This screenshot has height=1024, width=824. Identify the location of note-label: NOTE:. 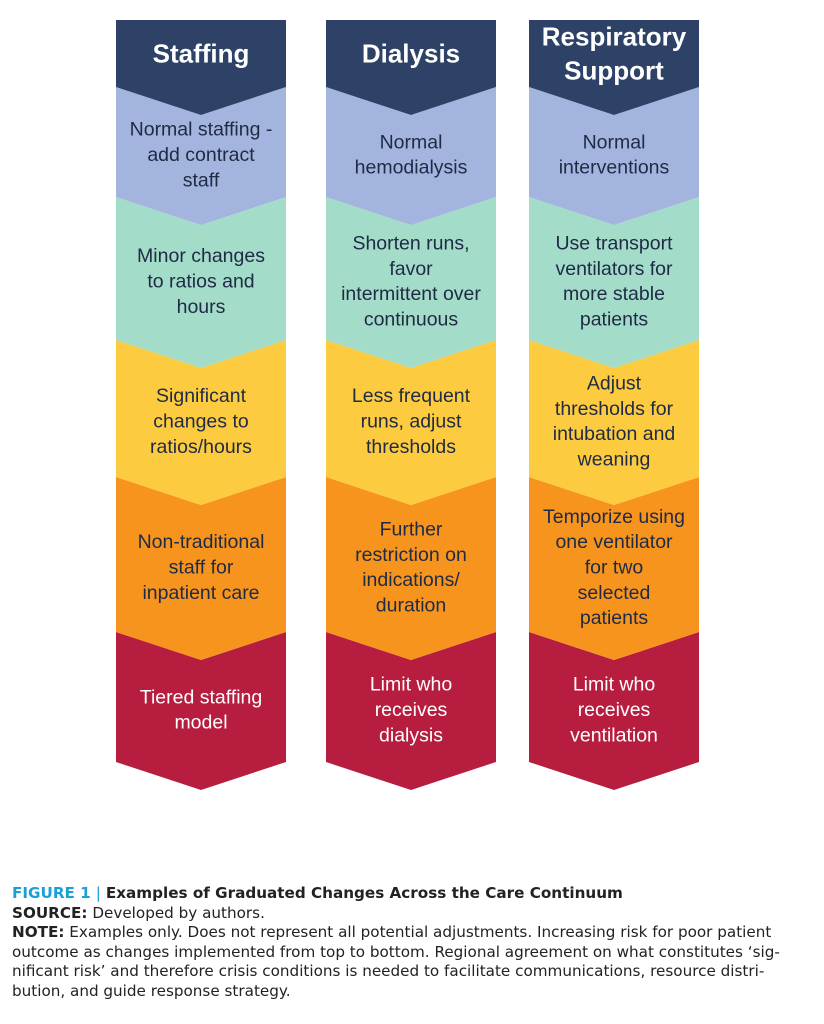
(38, 932).